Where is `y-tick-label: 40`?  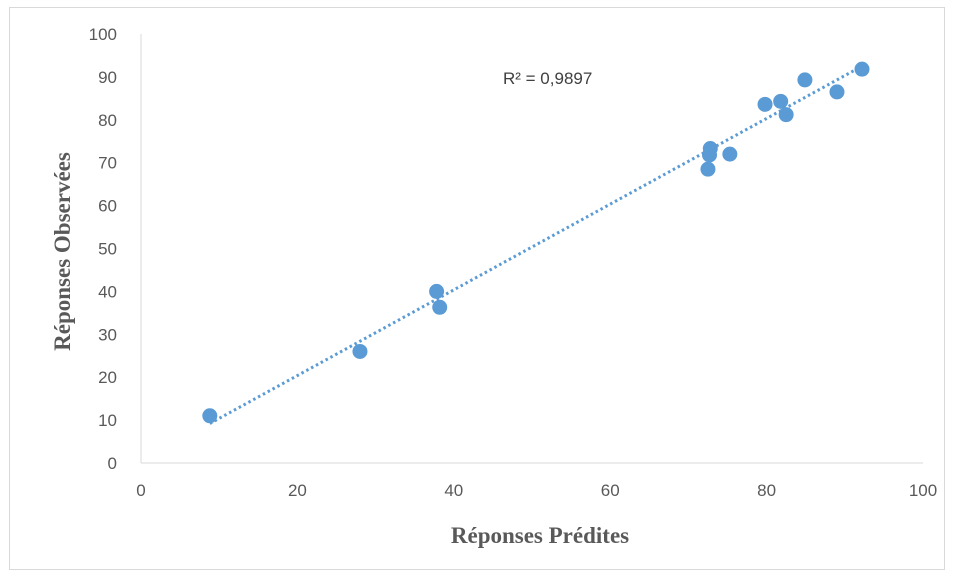
y-tick-label: 40 is located at coordinates (107, 291).